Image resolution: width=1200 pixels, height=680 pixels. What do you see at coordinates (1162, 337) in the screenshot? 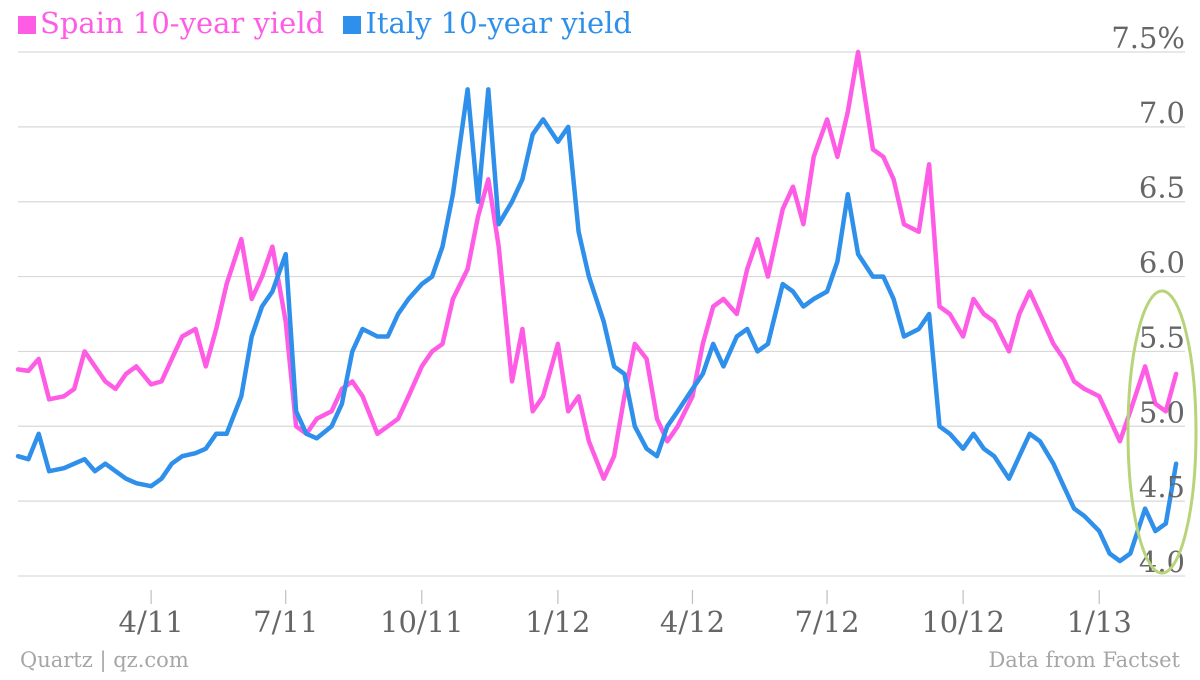
I see `y-tick-label-4: 5.5` at bounding box center [1162, 337].